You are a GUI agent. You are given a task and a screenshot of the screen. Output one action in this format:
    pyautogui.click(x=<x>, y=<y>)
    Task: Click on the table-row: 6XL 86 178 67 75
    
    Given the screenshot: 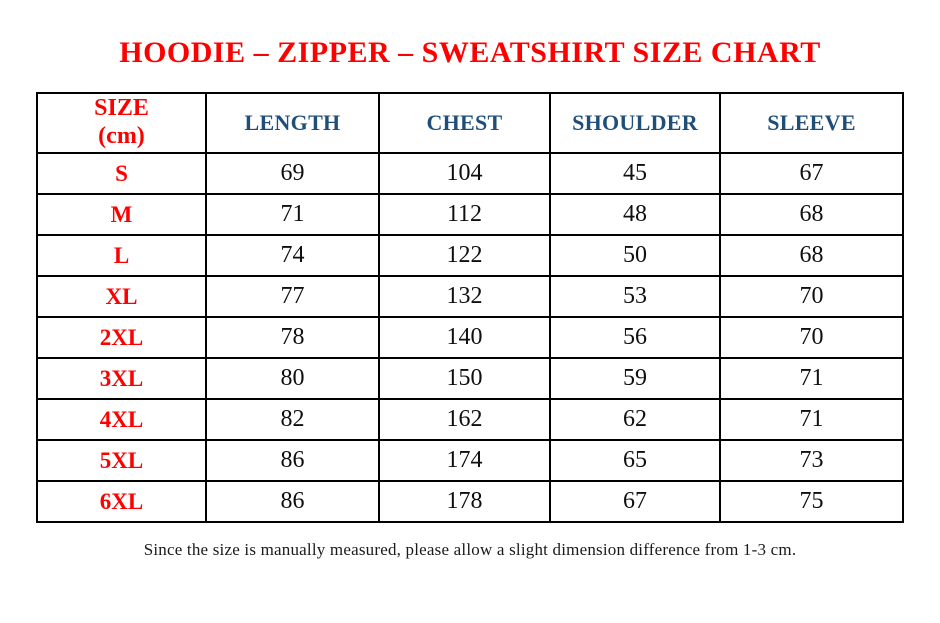 What is the action you would take?
    pyautogui.click(x=470, y=501)
    